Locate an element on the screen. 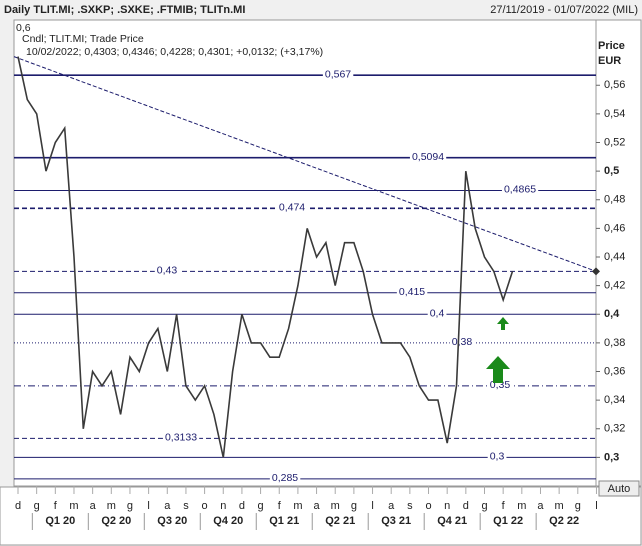 The image size is (642, 546). level-label: 0,38 is located at coordinates (462, 342).